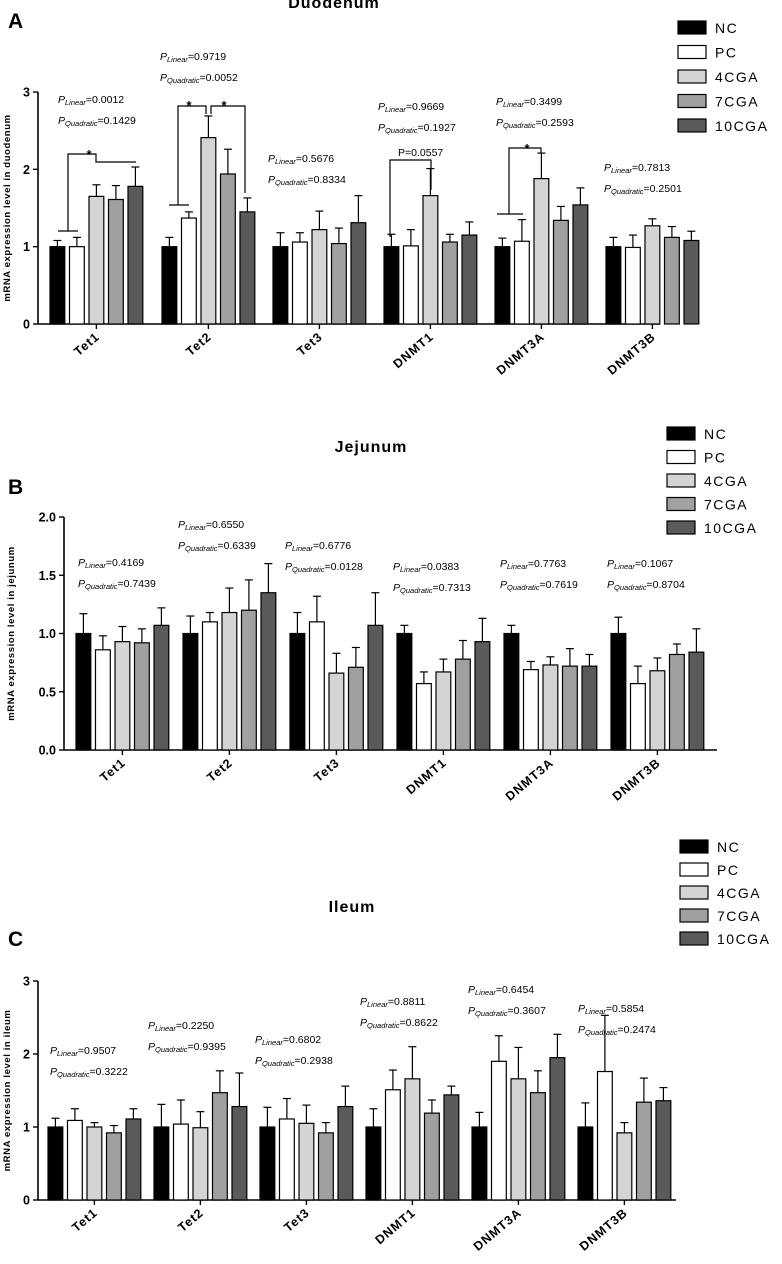 The width and height of the screenshot is (782, 1264). Describe the element at coordinates (307, 180) in the screenshot. I see `p-quadratic-value: PQuadratic=0.8334` at that location.